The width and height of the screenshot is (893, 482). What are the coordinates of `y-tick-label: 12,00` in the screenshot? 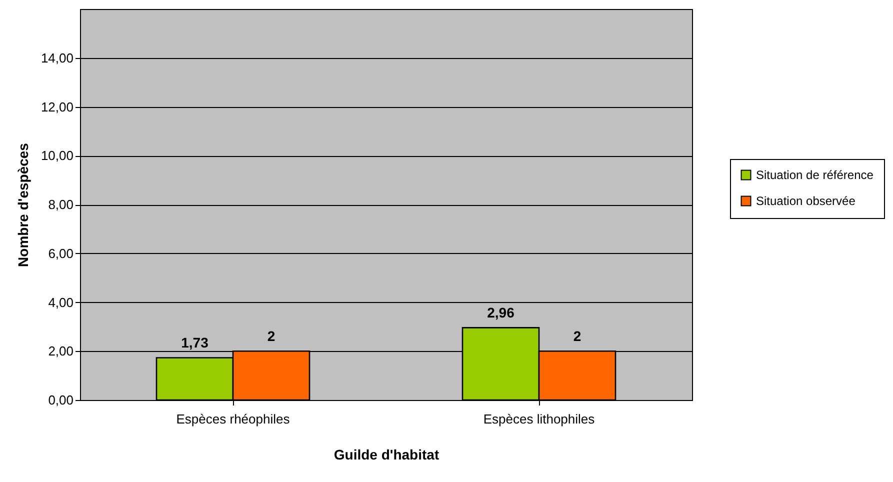 It's located at (57, 106).